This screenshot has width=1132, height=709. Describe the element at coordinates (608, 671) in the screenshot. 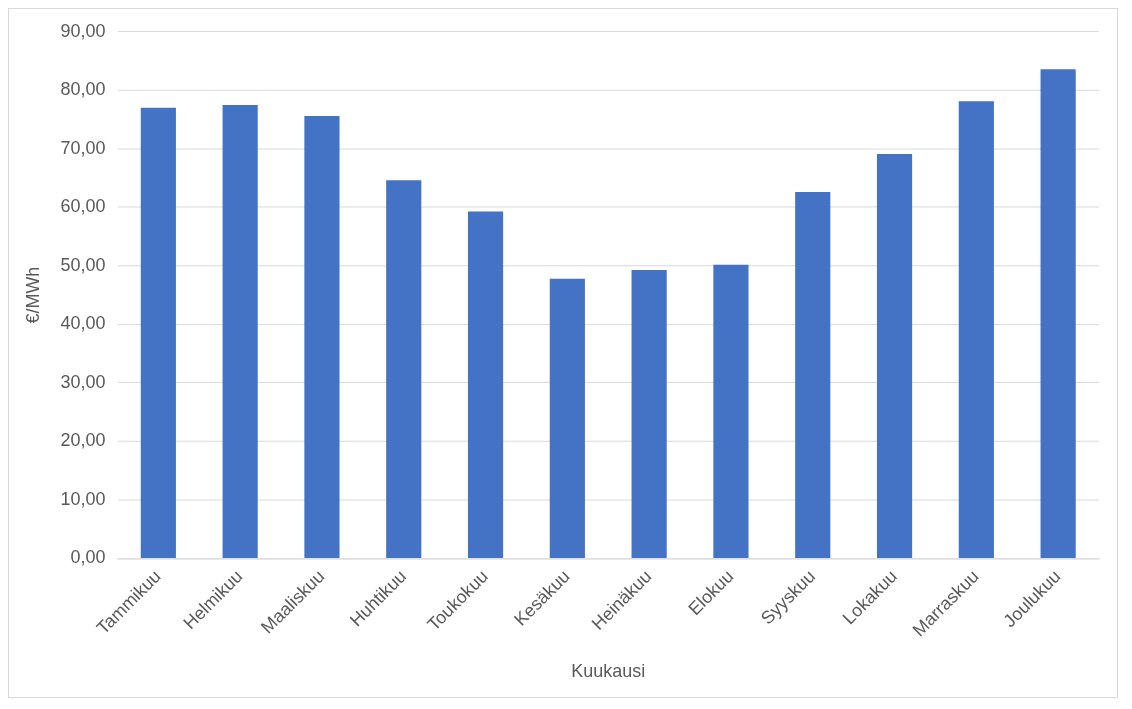

I see `x-axis-title: Kuukausi` at that location.